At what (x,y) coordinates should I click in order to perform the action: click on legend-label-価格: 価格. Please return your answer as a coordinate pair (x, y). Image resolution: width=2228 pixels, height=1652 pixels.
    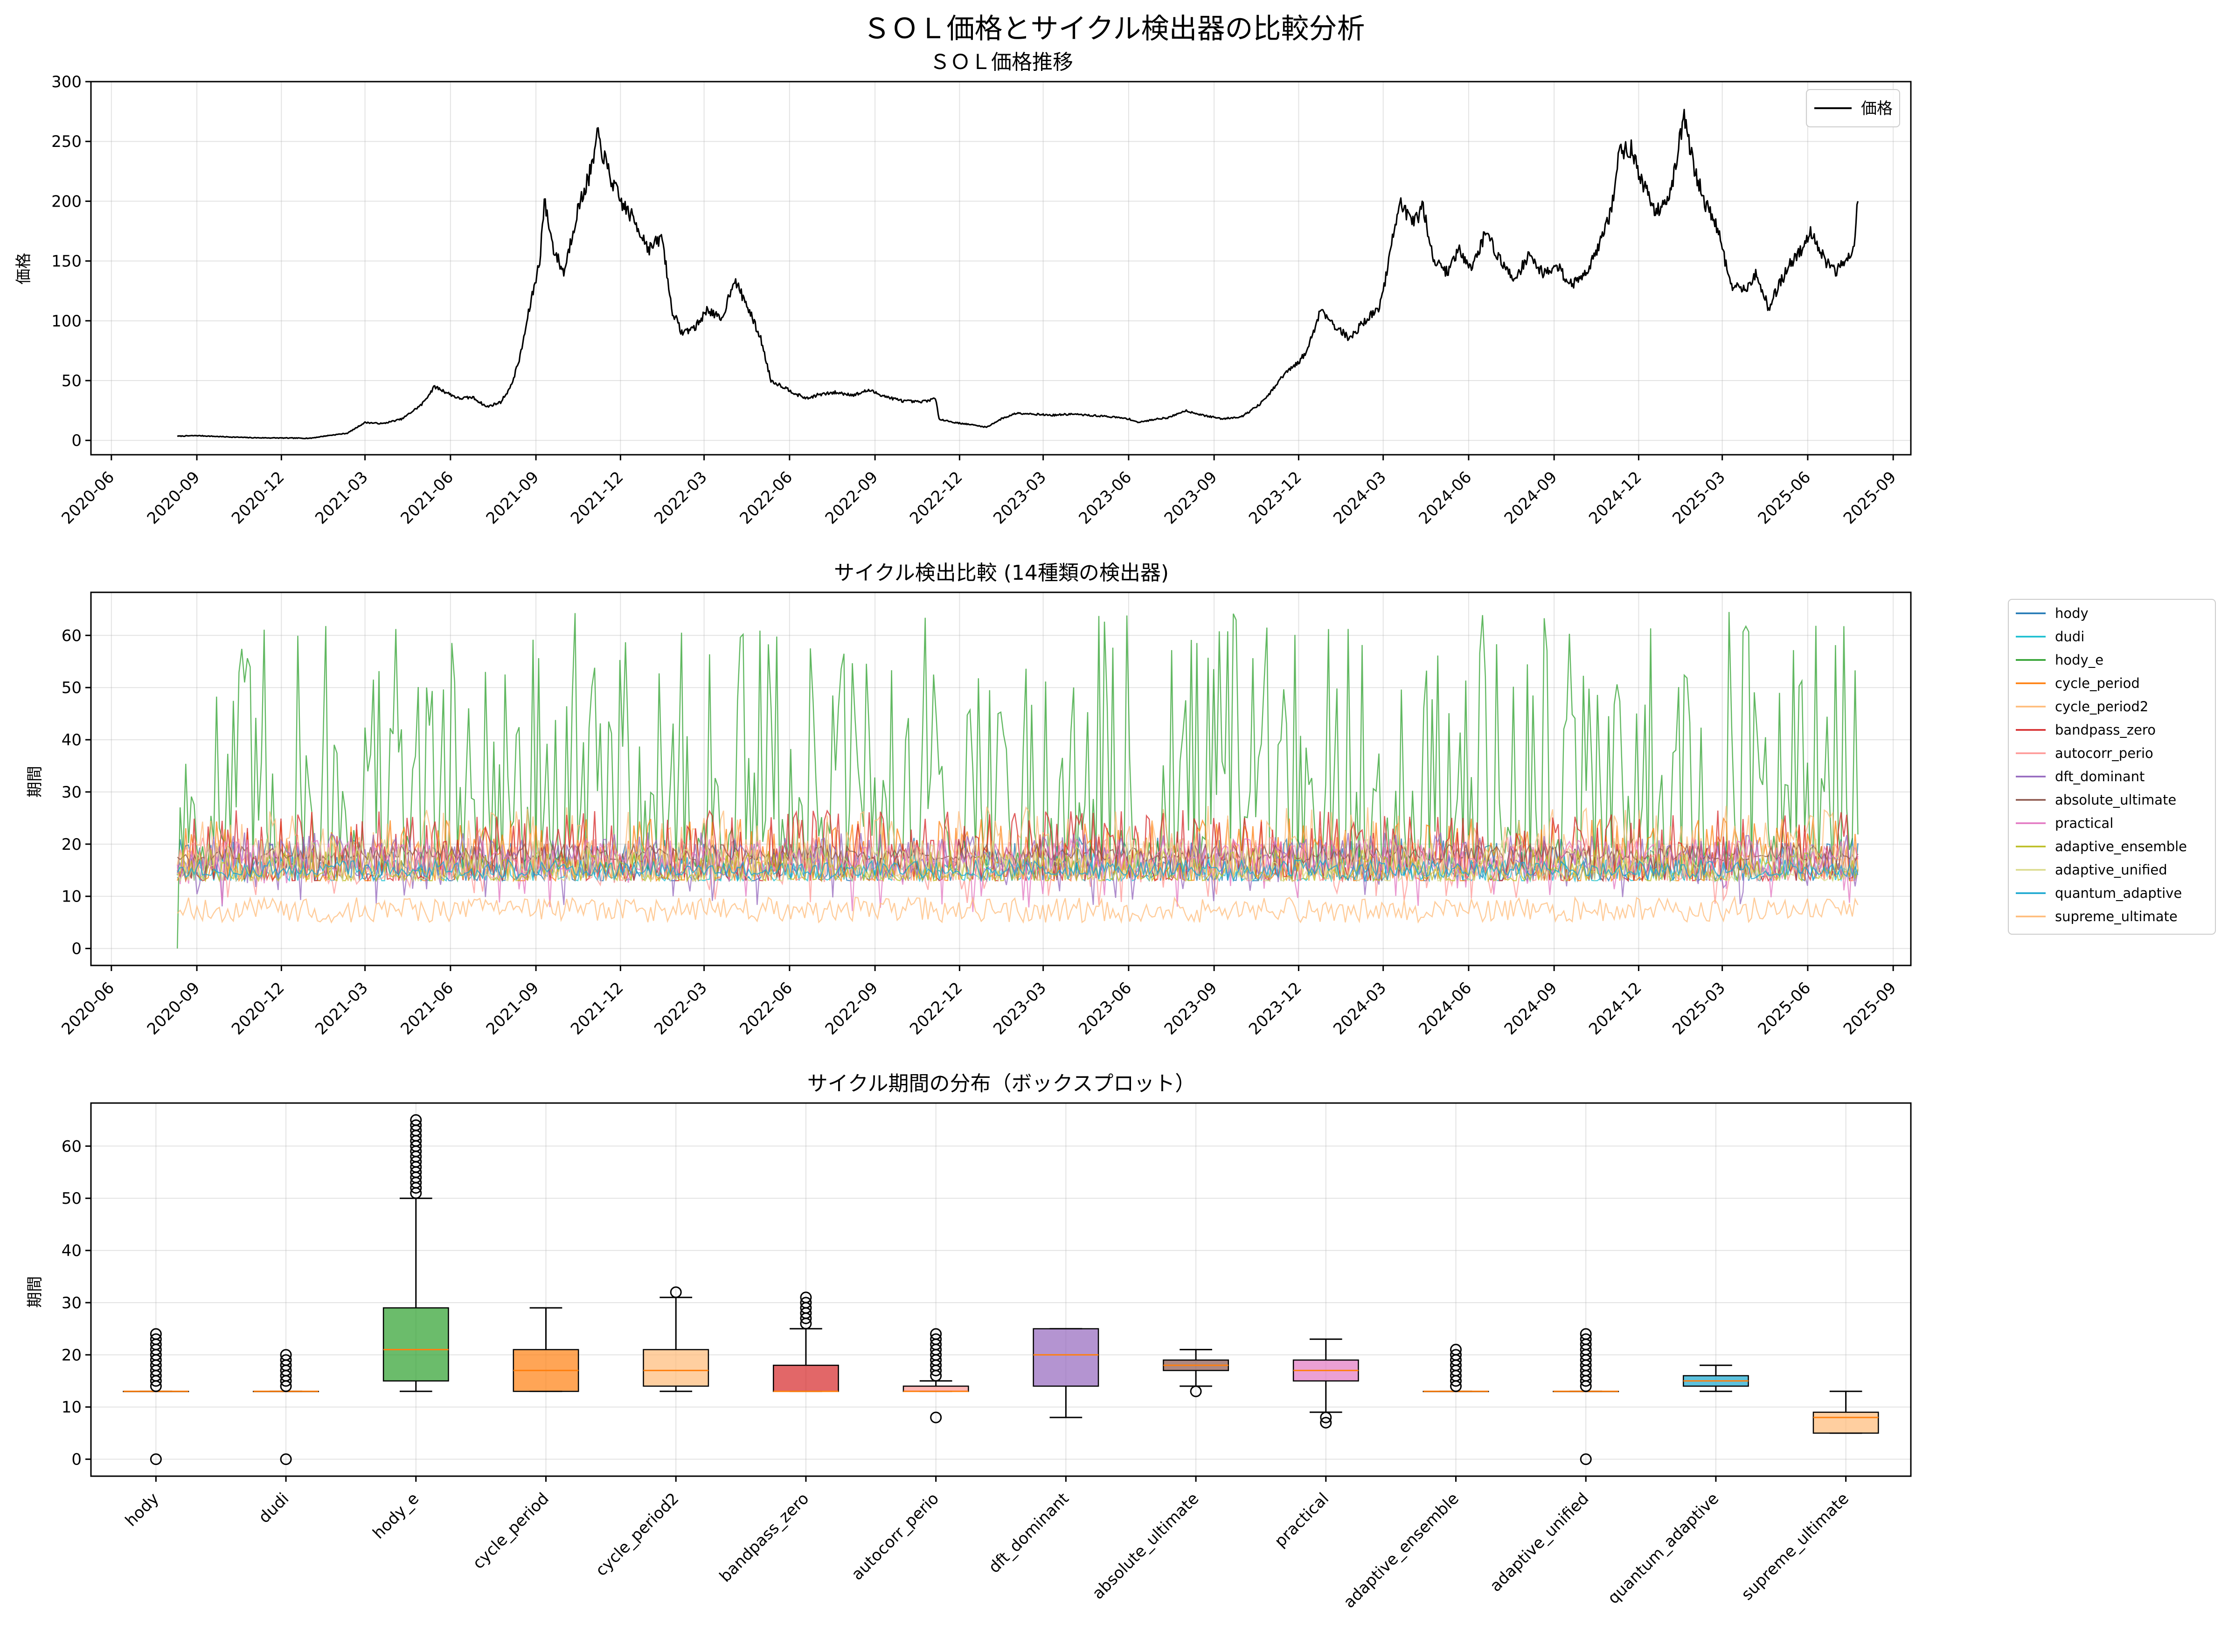
    Looking at the image, I should click on (1877, 109).